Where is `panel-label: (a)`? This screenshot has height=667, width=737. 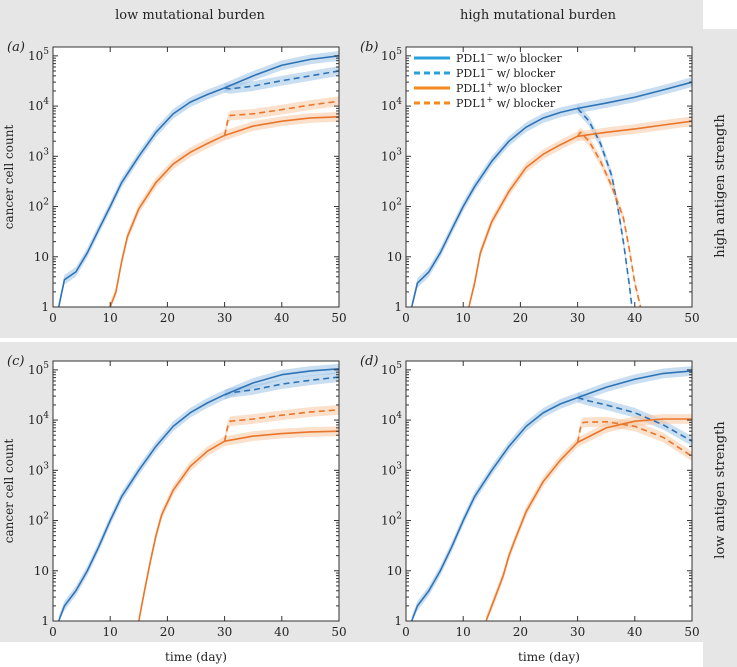
panel-label: (a) is located at coordinates (16, 47).